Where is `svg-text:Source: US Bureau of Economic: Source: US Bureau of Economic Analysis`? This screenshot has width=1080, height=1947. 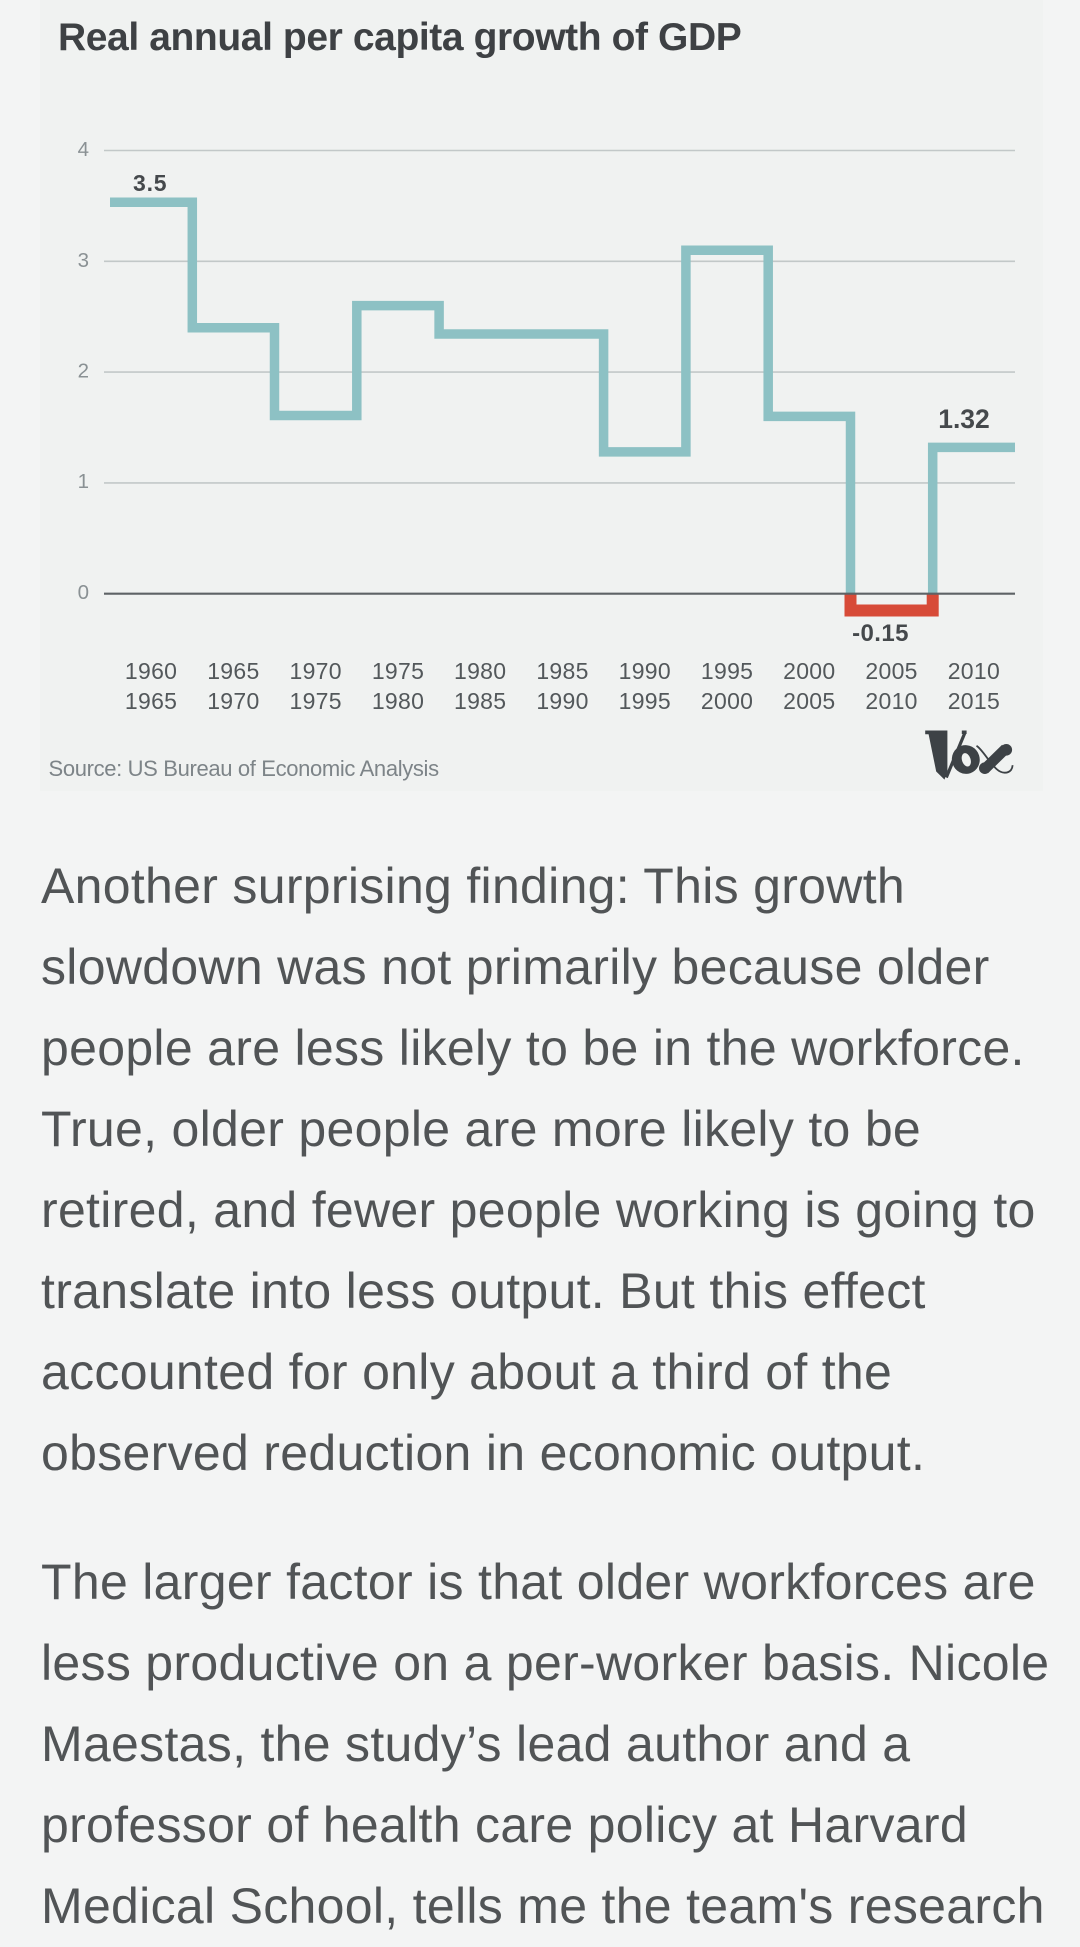 svg-text:Source: US Bureau of Economic: Source: US Bureau of Economic Analysis is located at coordinates (244, 768).